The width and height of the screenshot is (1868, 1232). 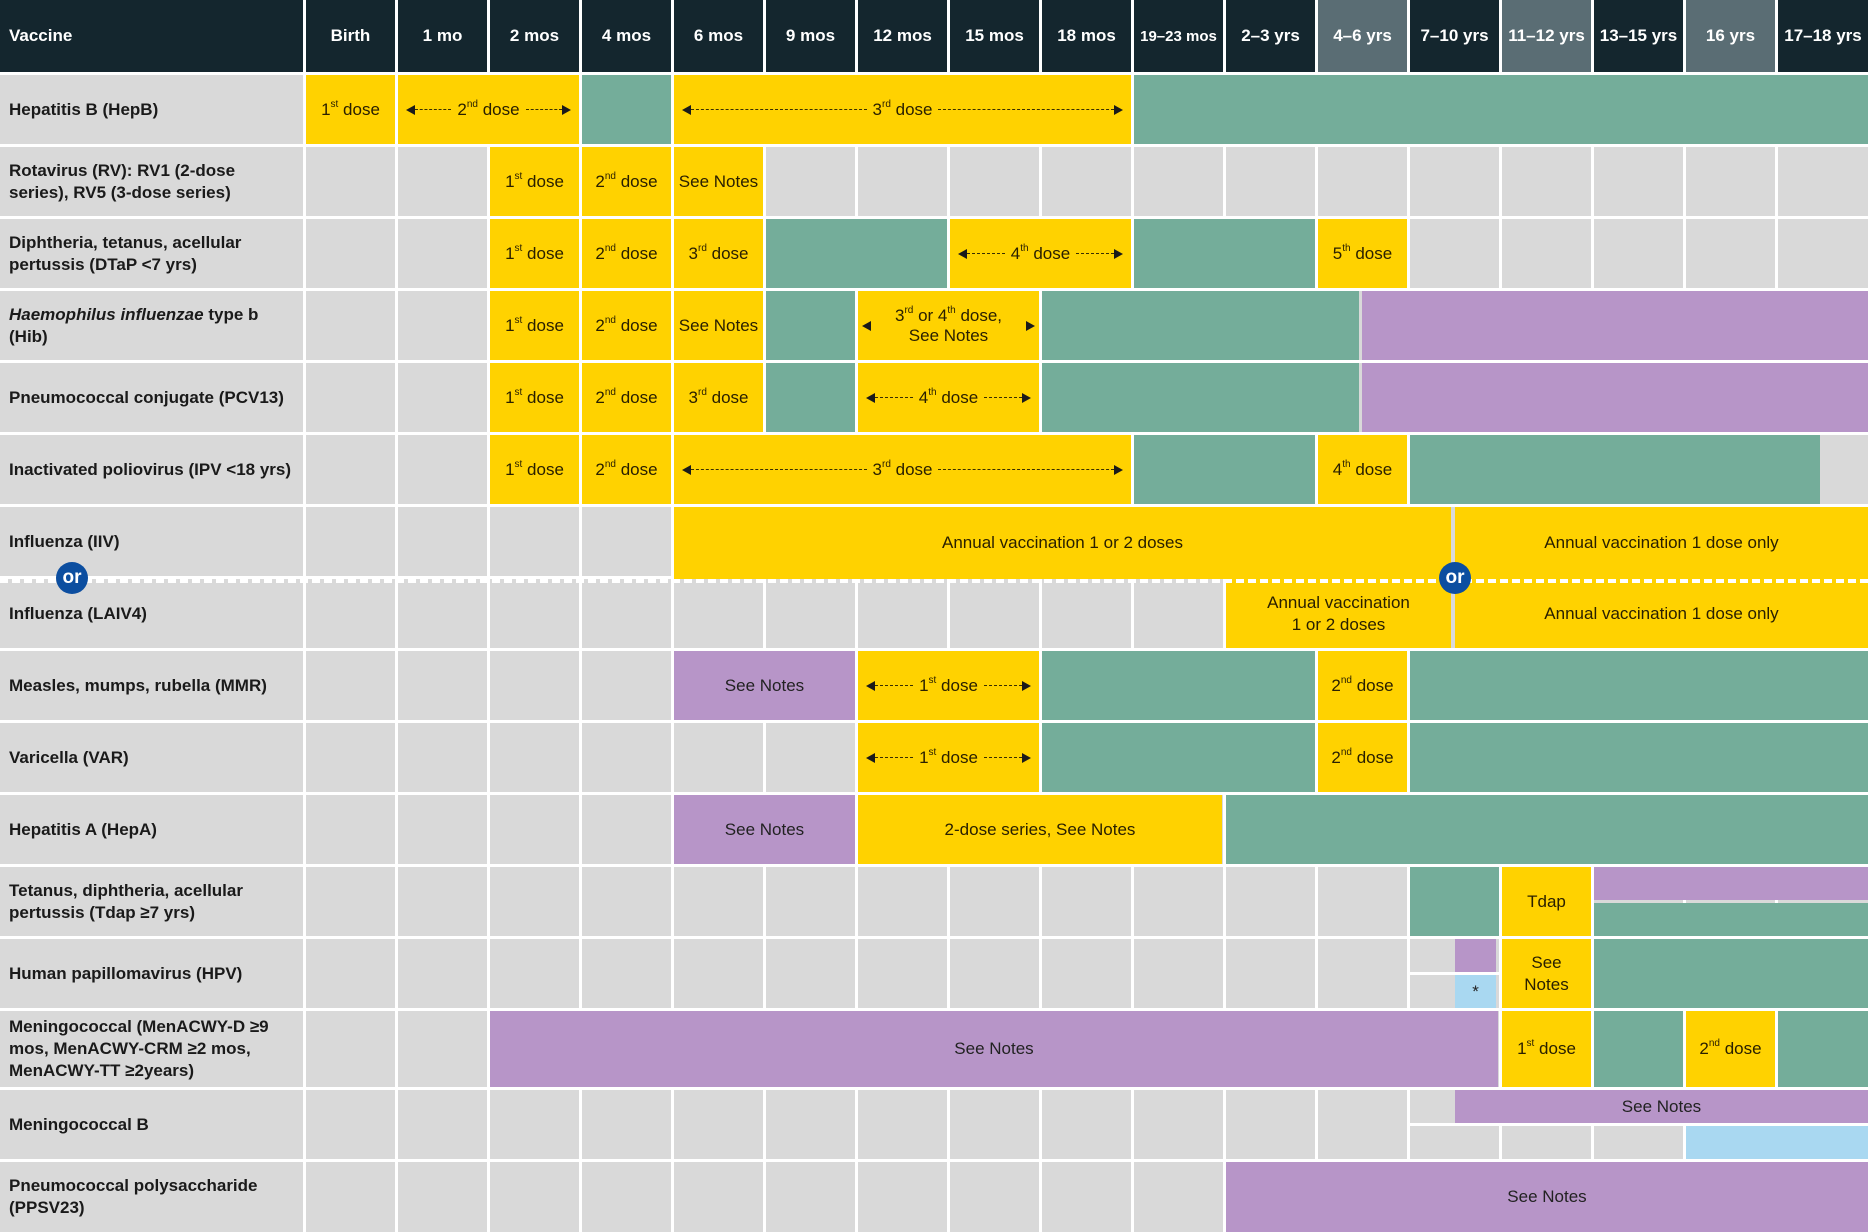 I want to click on iiv-annual-1-or-2: Annual vaccination 1 or 2 doses, so click(x=1062, y=543).